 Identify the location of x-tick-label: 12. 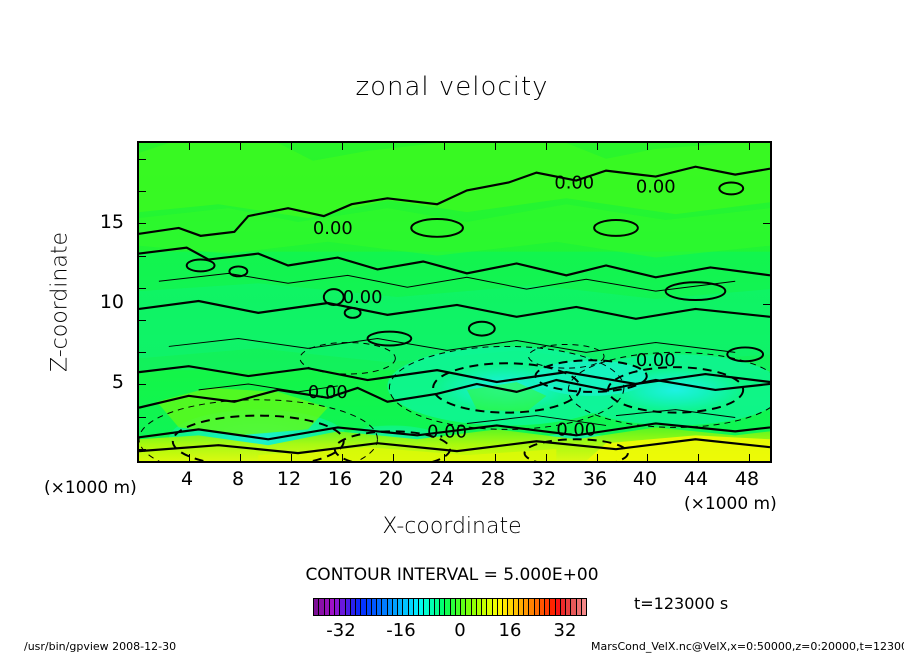
(289, 479).